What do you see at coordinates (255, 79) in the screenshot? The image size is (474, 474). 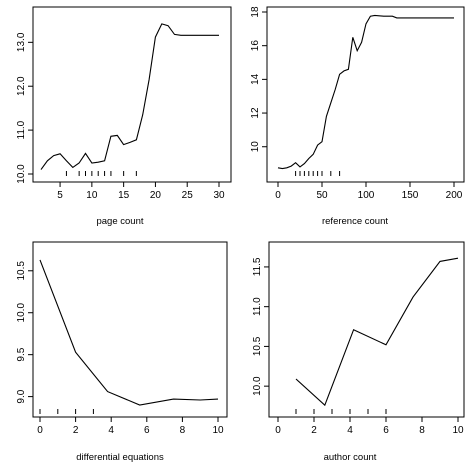 I see `y-tick-label: 14` at bounding box center [255, 79].